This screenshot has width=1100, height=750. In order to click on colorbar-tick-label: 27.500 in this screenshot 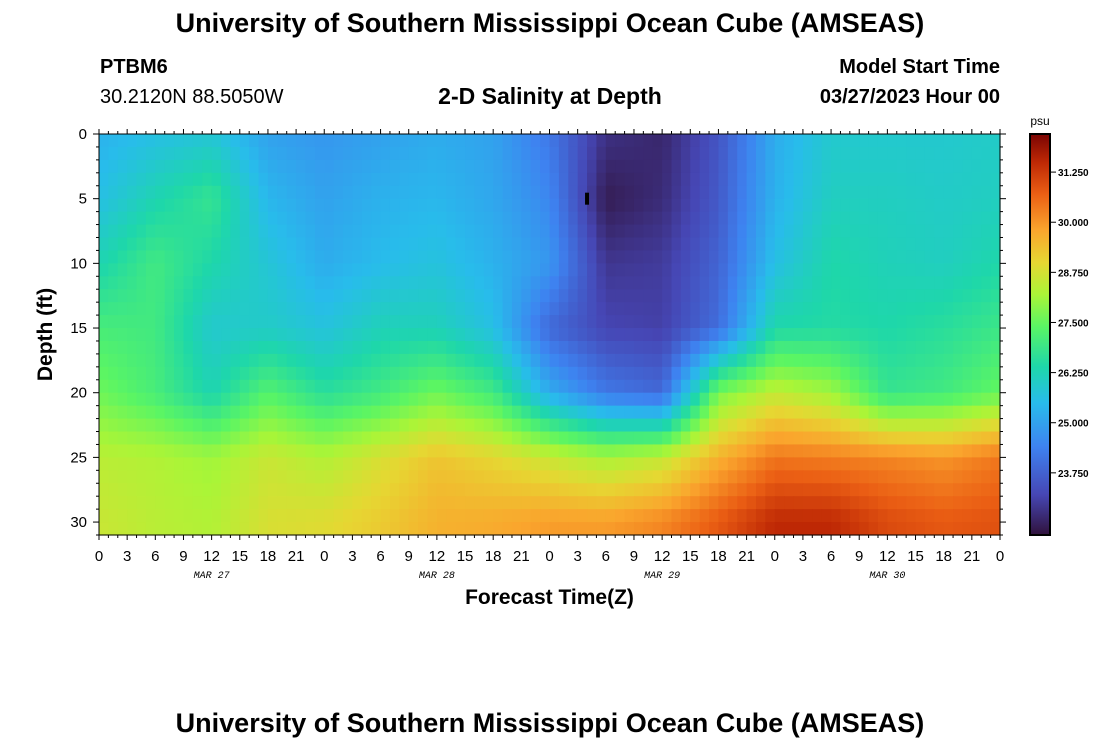, I will do `click(1073, 323)`.